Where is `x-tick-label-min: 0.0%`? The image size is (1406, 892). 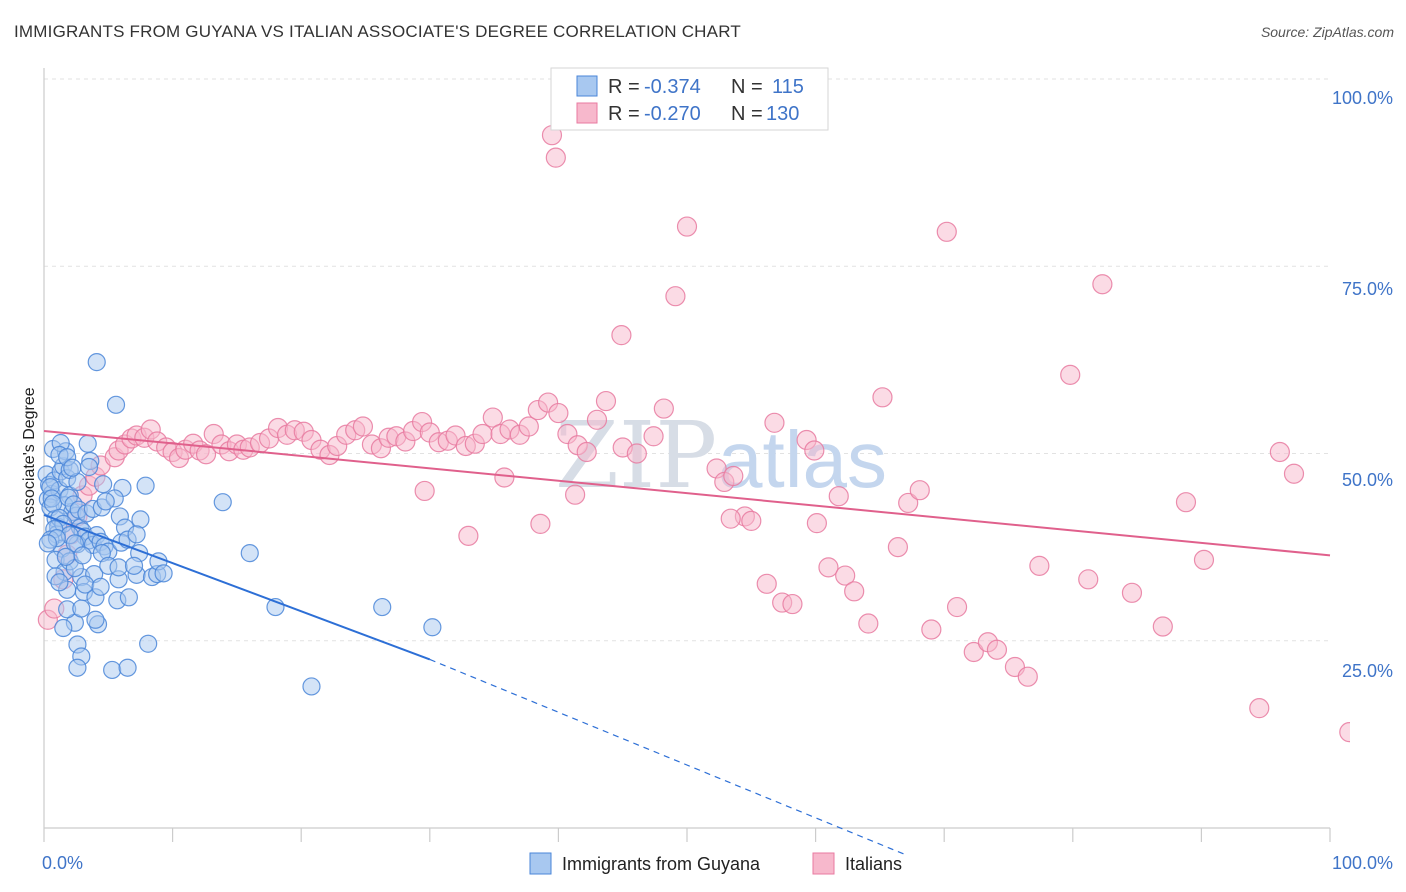 x-tick-label-min: 0.0% is located at coordinates (62, 863).